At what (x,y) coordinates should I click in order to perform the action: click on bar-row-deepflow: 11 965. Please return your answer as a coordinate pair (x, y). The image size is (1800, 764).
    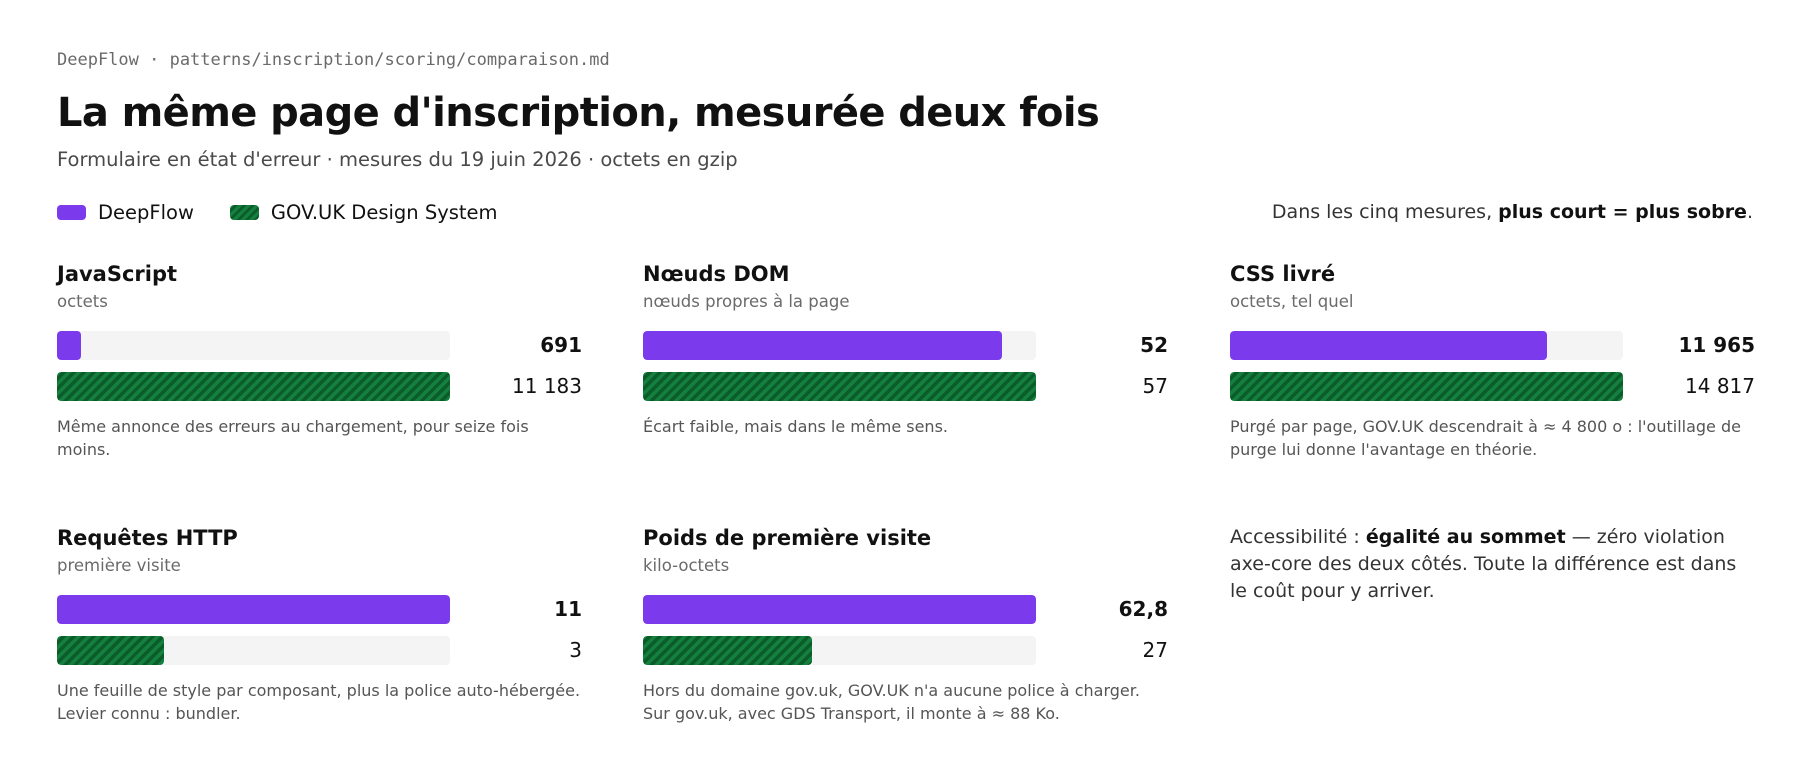
    Looking at the image, I should click on (1492, 345).